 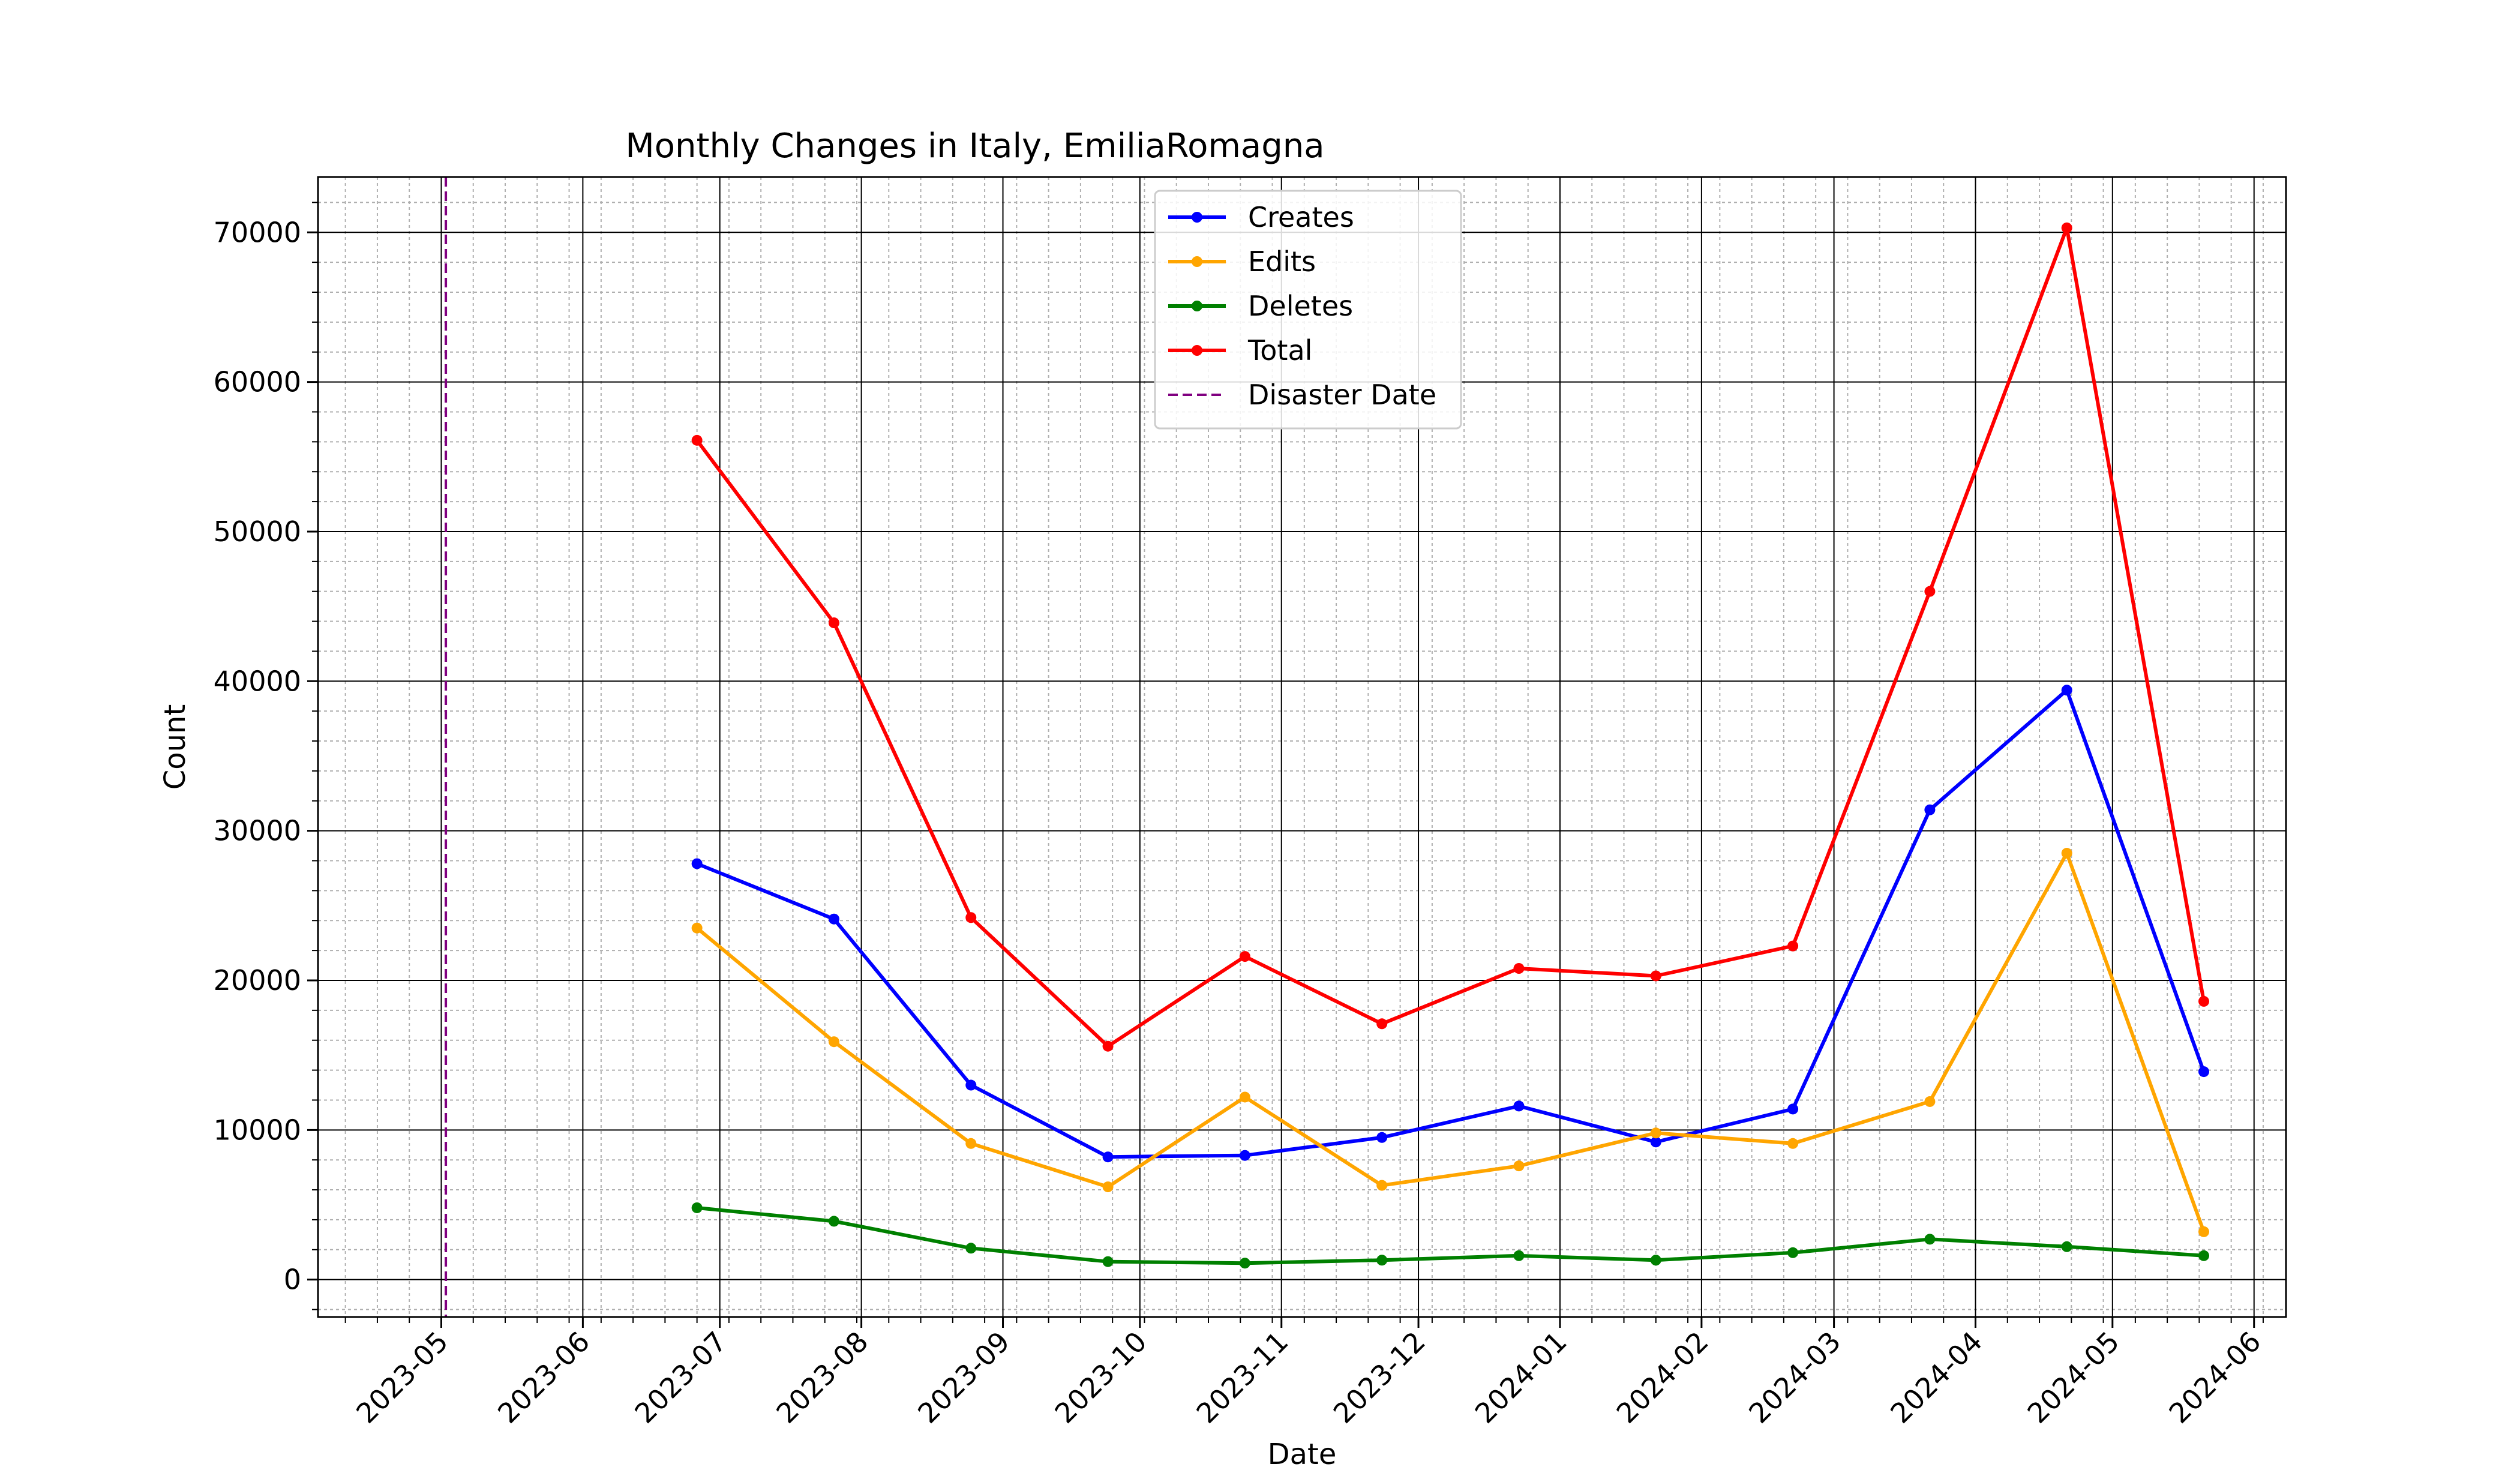 What do you see at coordinates (1282, 261) in the screenshot?
I see `legend-label-edits: Edits` at bounding box center [1282, 261].